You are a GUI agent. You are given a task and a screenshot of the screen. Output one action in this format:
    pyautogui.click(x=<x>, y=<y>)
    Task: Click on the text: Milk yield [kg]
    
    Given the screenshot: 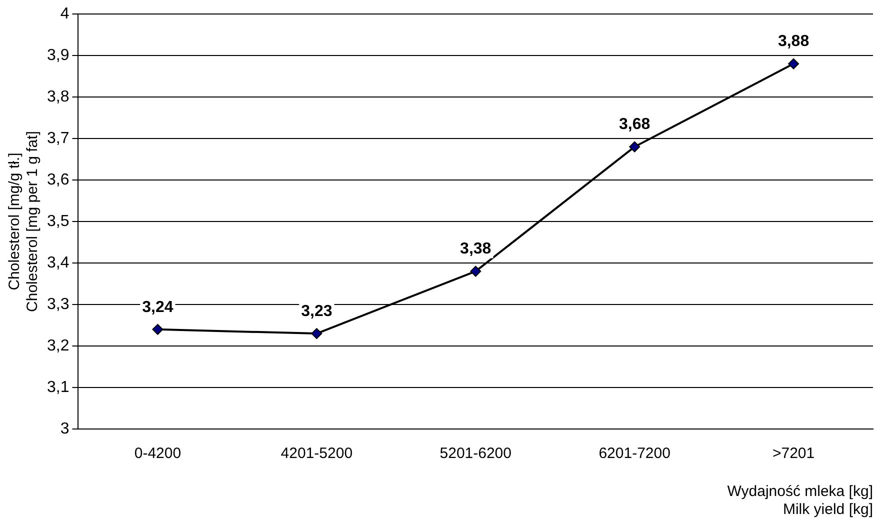 What is the action you would take?
    pyautogui.click(x=827, y=509)
    